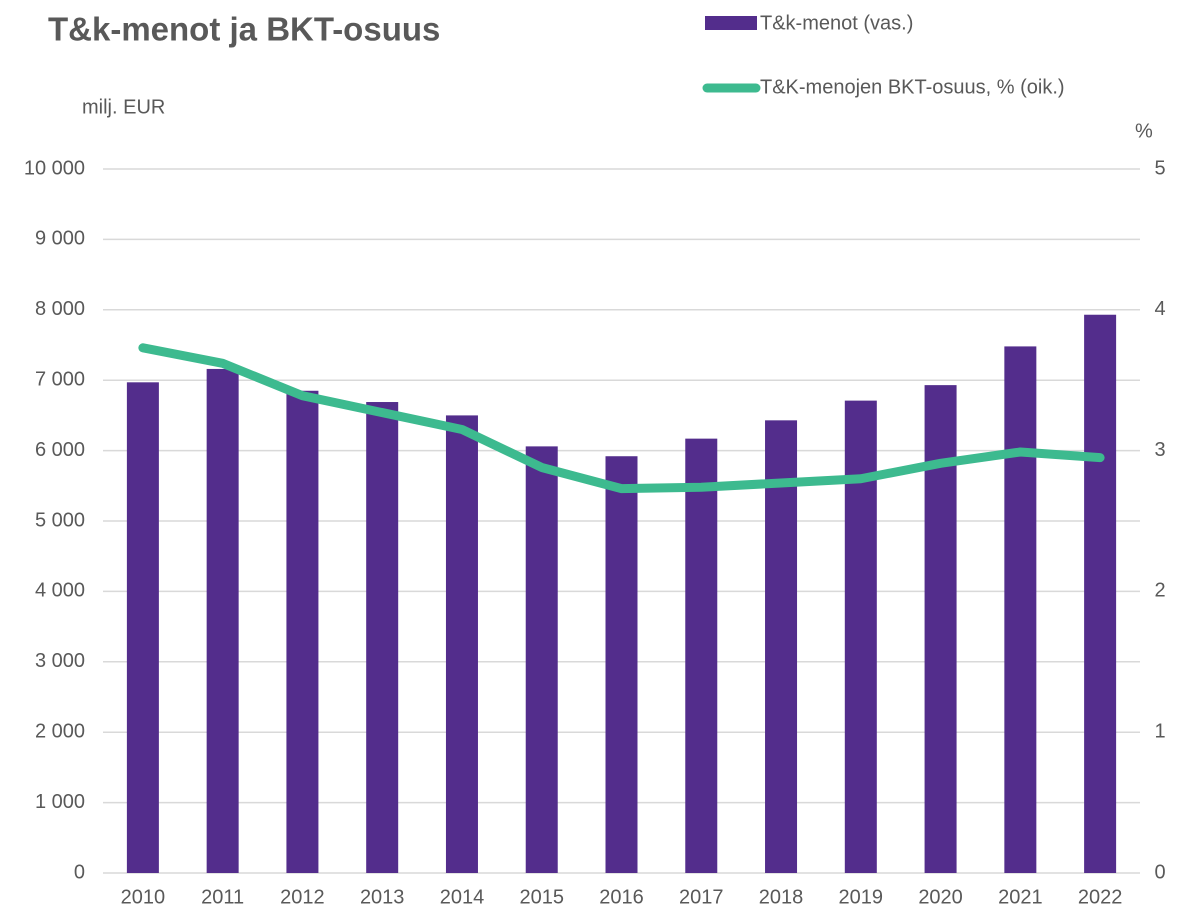 The height and width of the screenshot is (911, 1178). What do you see at coordinates (621, 897) in the screenshot?
I see `x-tick-label: 2016` at bounding box center [621, 897].